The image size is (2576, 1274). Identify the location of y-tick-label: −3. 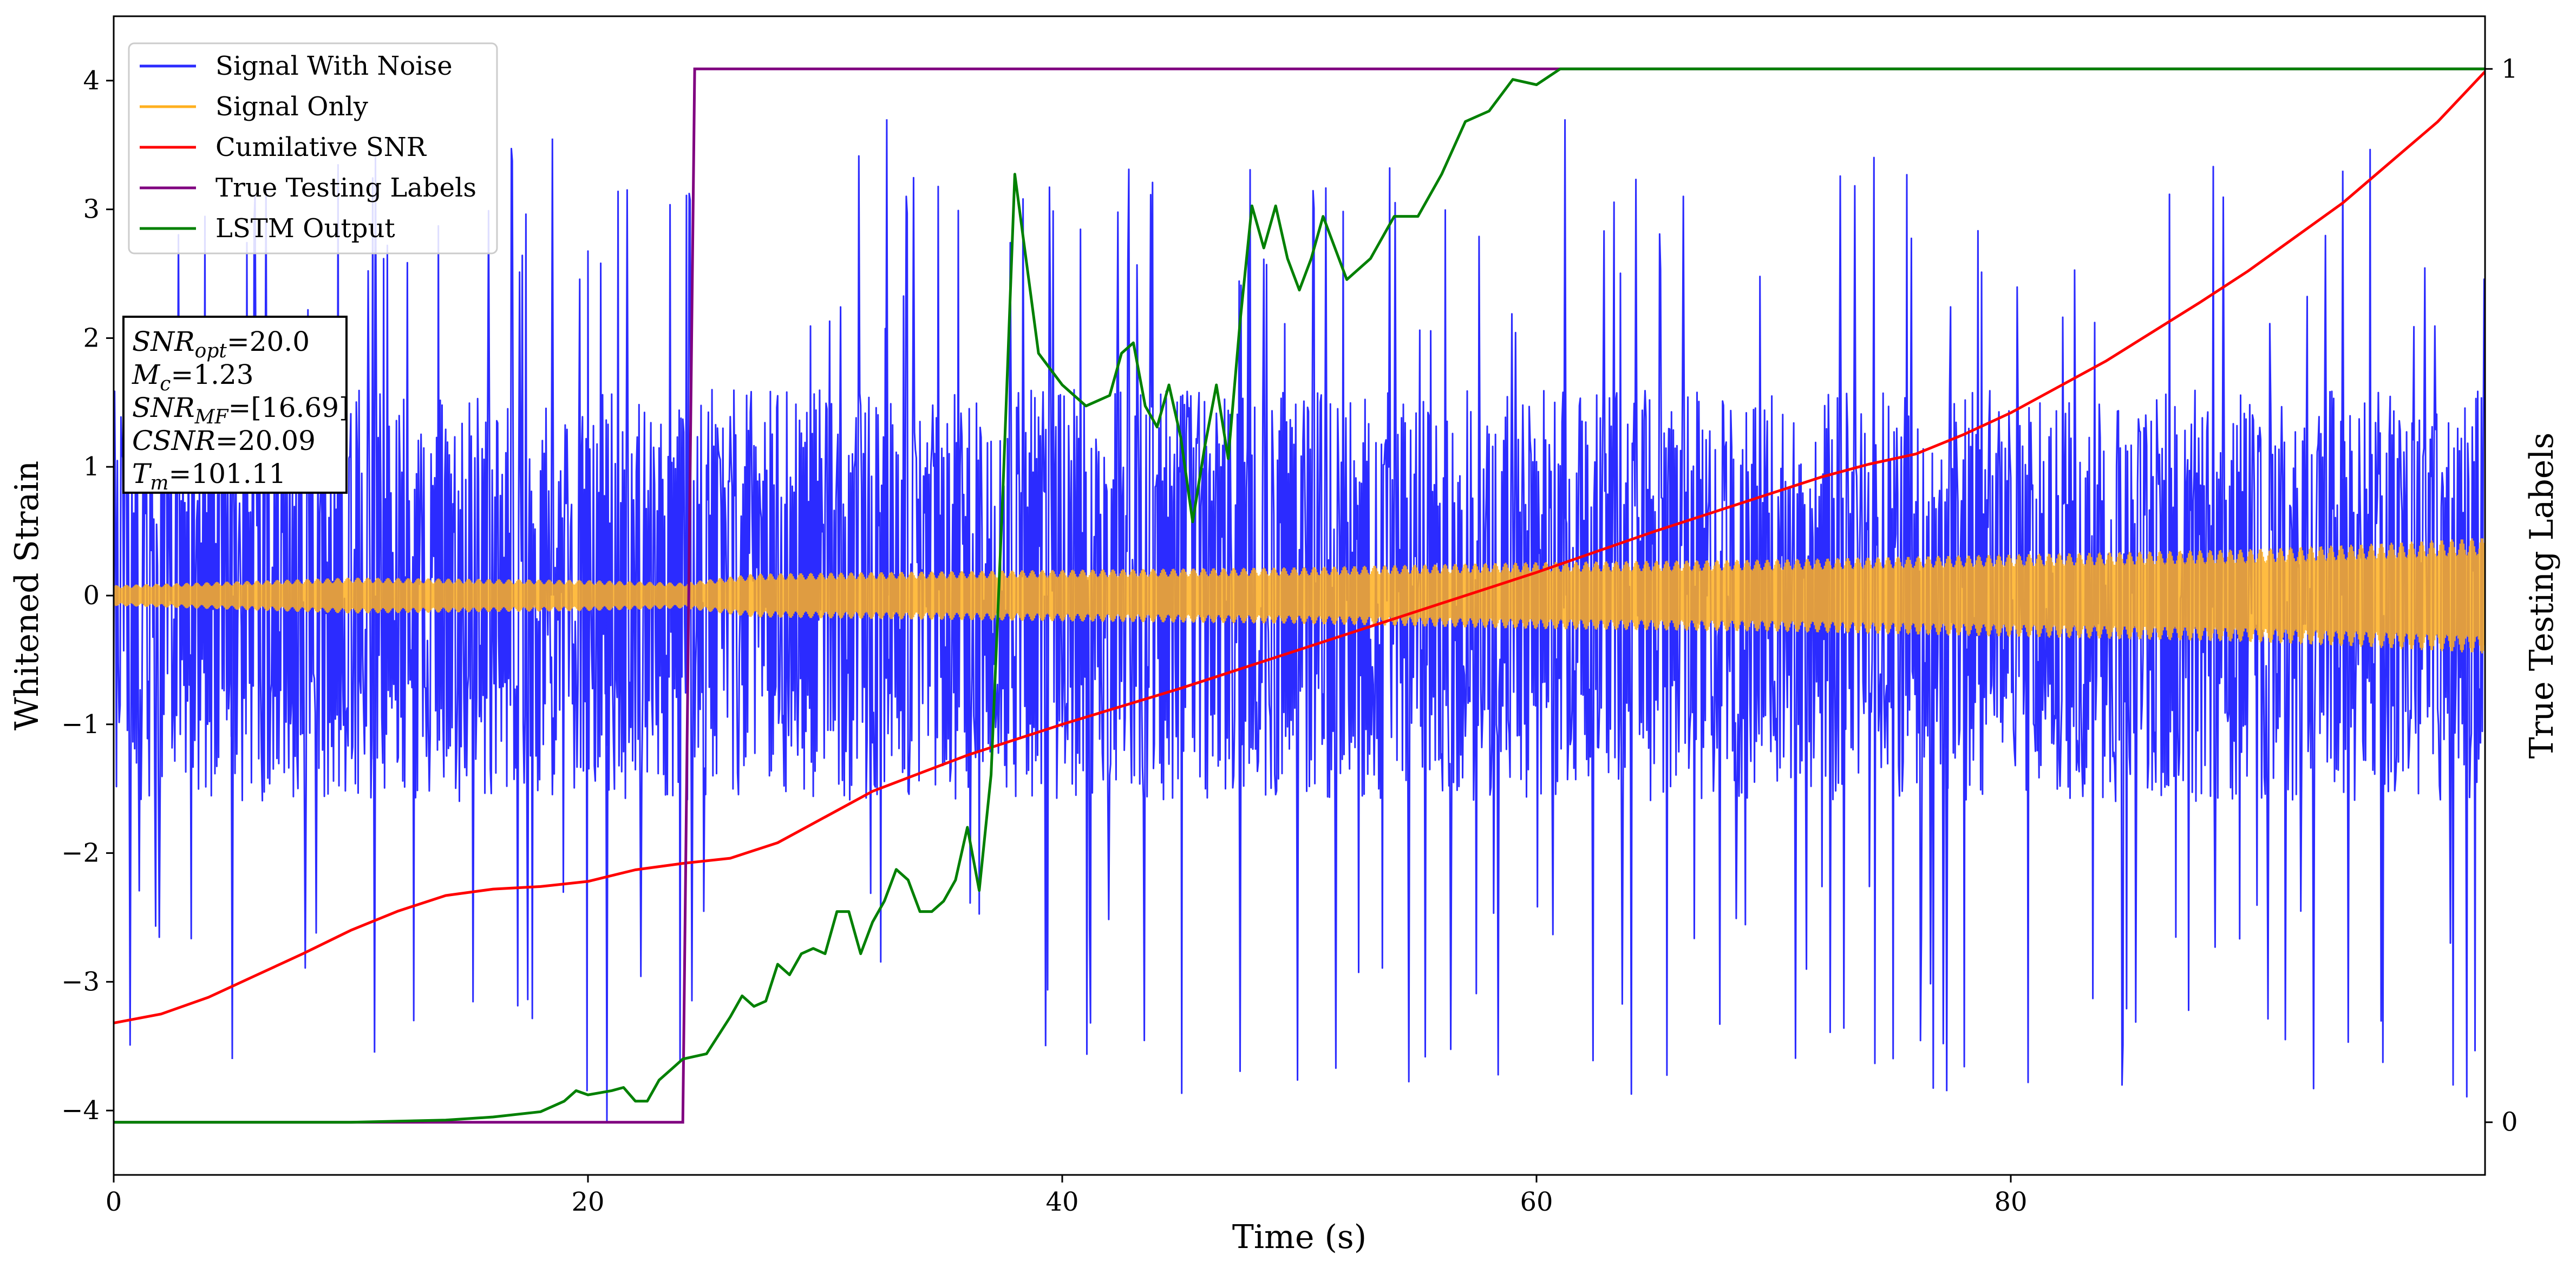
(80, 981).